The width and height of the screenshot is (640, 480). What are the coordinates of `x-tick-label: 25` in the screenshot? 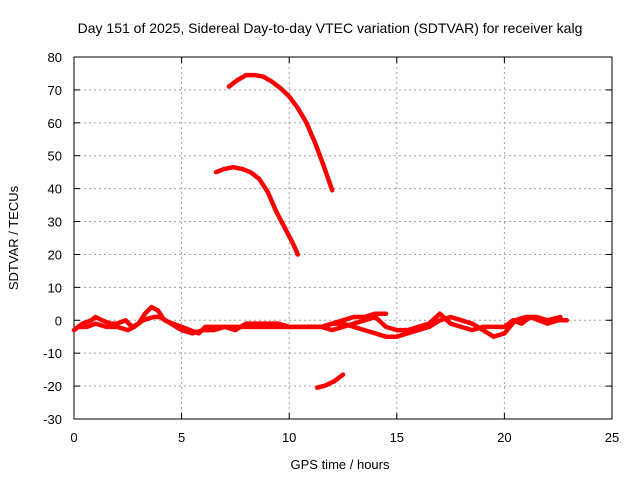 It's located at (612, 437).